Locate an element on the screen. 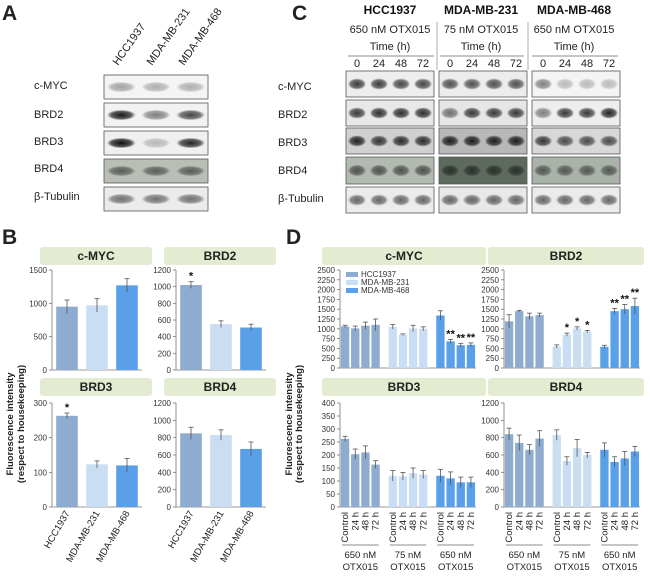 The image size is (650, 586). a-blot-strip is located at coordinates (156, 171).